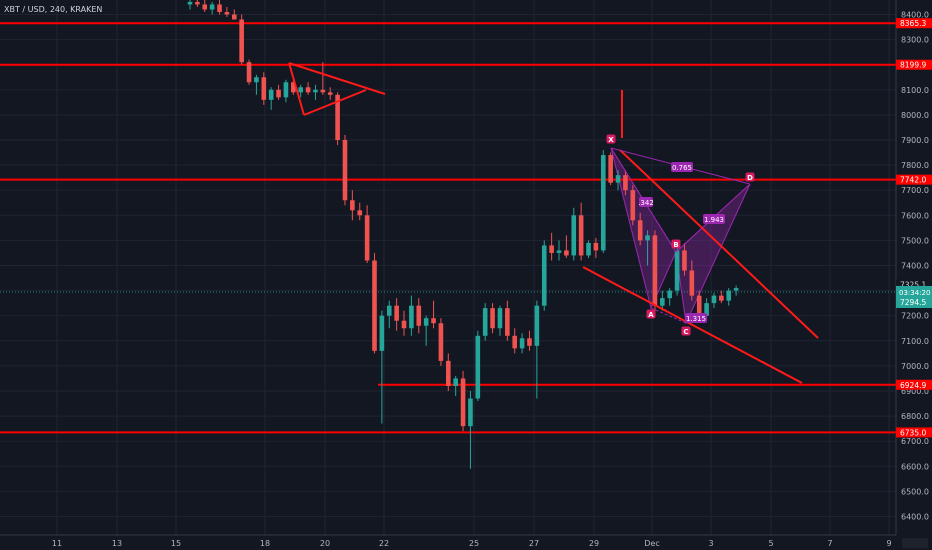 The height and width of the screenshot is (550, 932). I want to click on time-tick-label: 18, so click(265, 543).